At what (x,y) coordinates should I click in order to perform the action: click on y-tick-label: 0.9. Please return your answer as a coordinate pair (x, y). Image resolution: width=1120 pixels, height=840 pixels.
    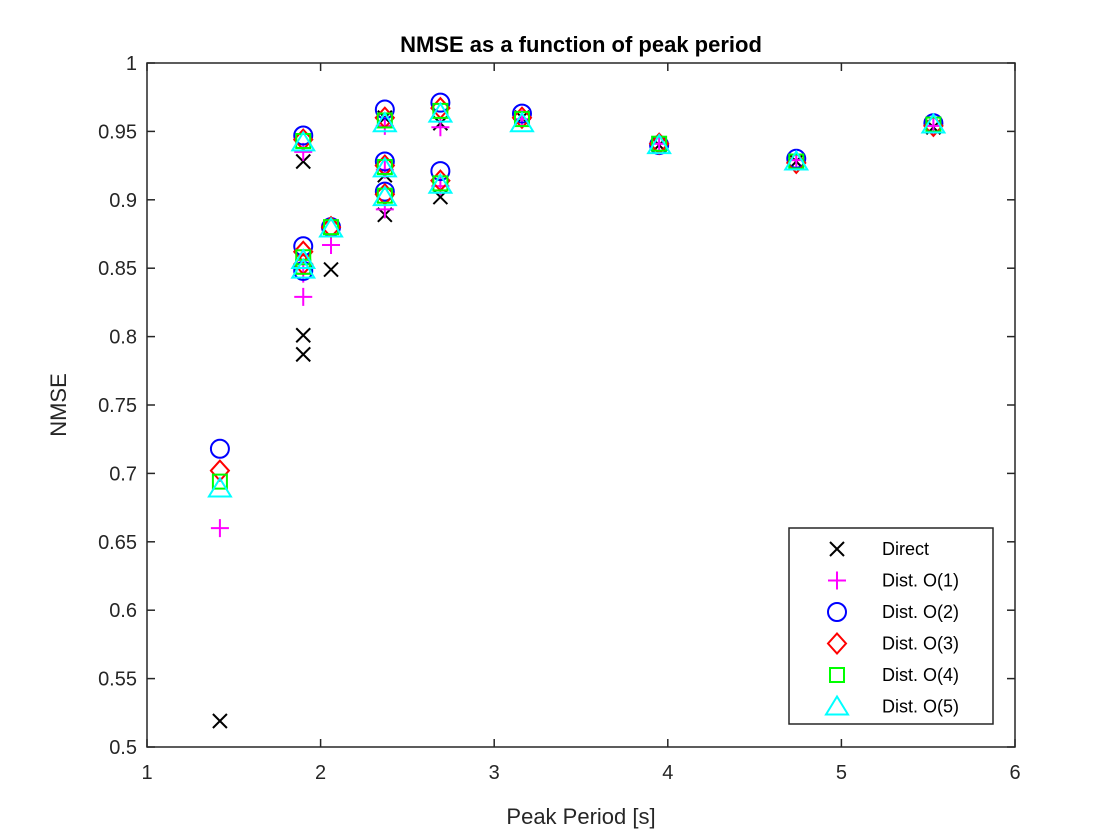
    Looking at the image, I should click on (123, 201).